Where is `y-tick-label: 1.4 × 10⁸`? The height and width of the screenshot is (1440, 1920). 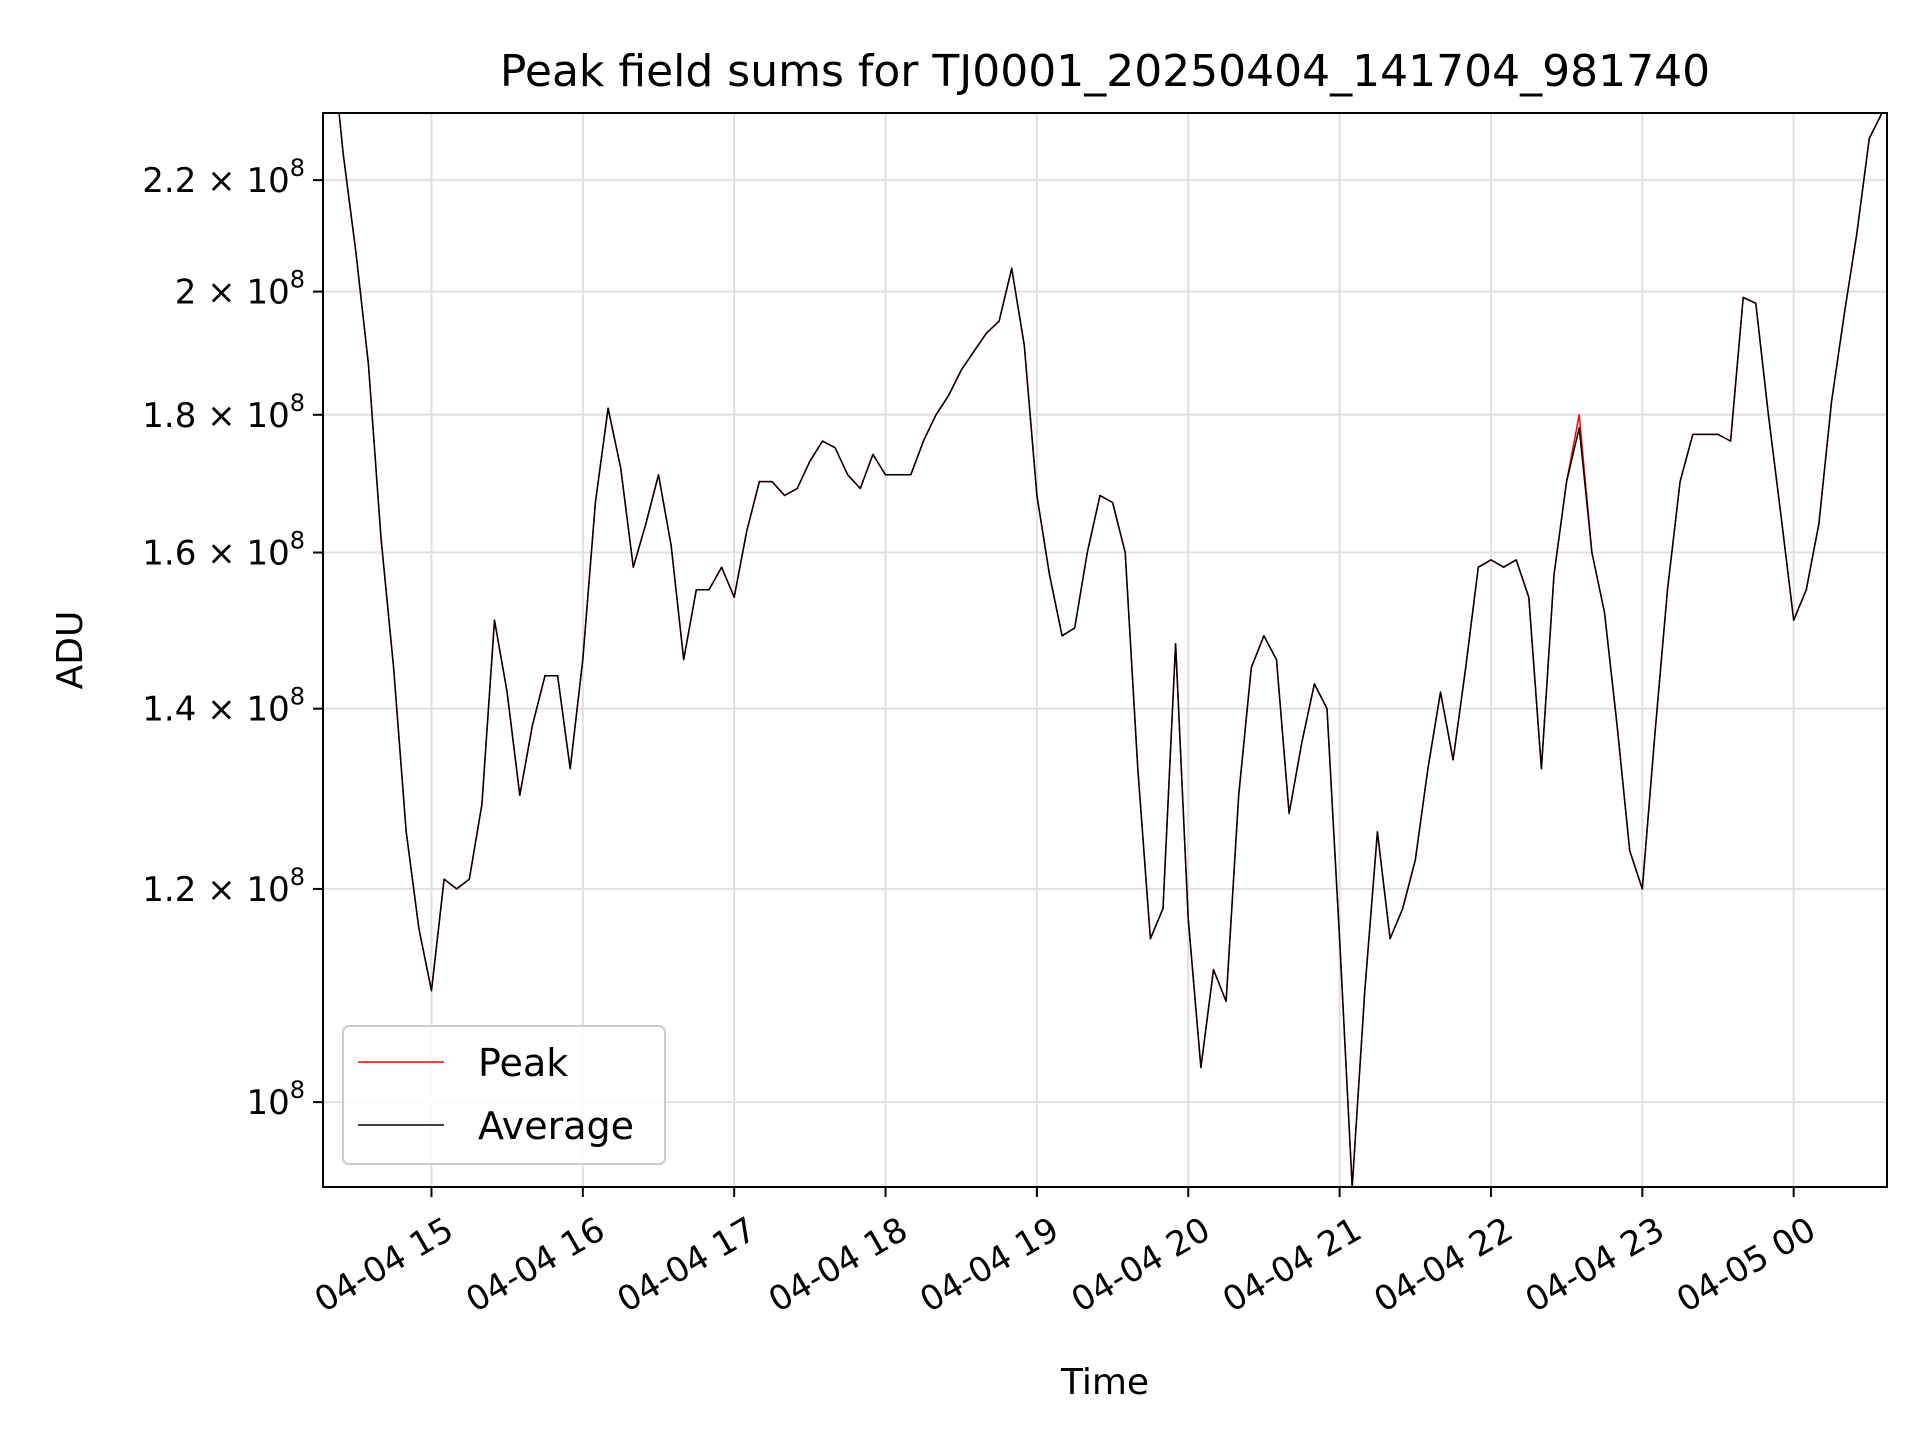 y-tick-label: 1.4 × 10⁸ is located at coordinates (223, 706).